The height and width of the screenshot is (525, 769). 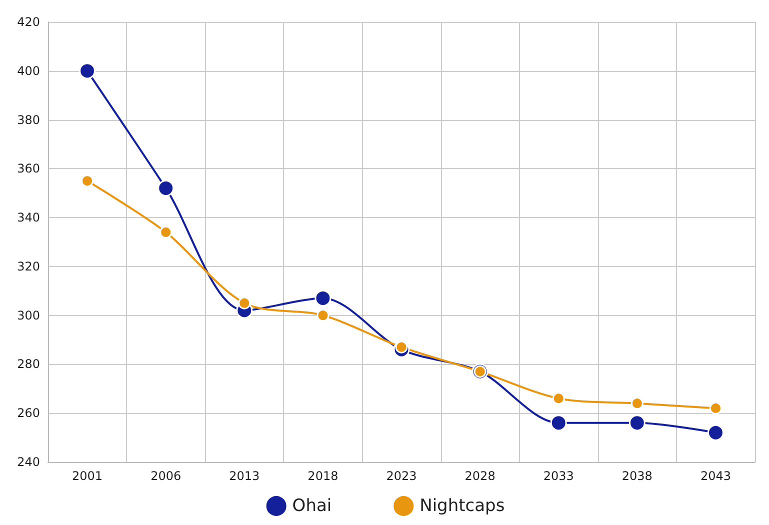 I want to click on y-tick-label: 280, so click(x=28, y=364).